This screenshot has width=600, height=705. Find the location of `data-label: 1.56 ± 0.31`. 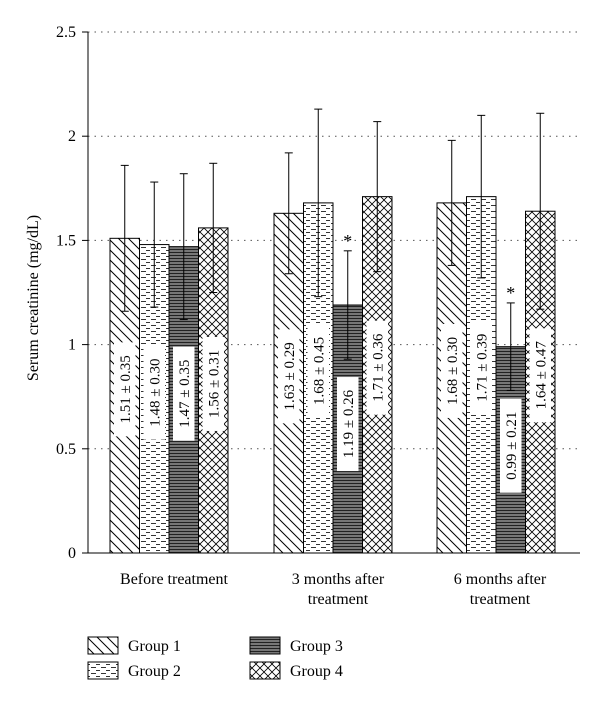

data-label: 1.56 ± 0.31 is located at coordinates (214, 384).